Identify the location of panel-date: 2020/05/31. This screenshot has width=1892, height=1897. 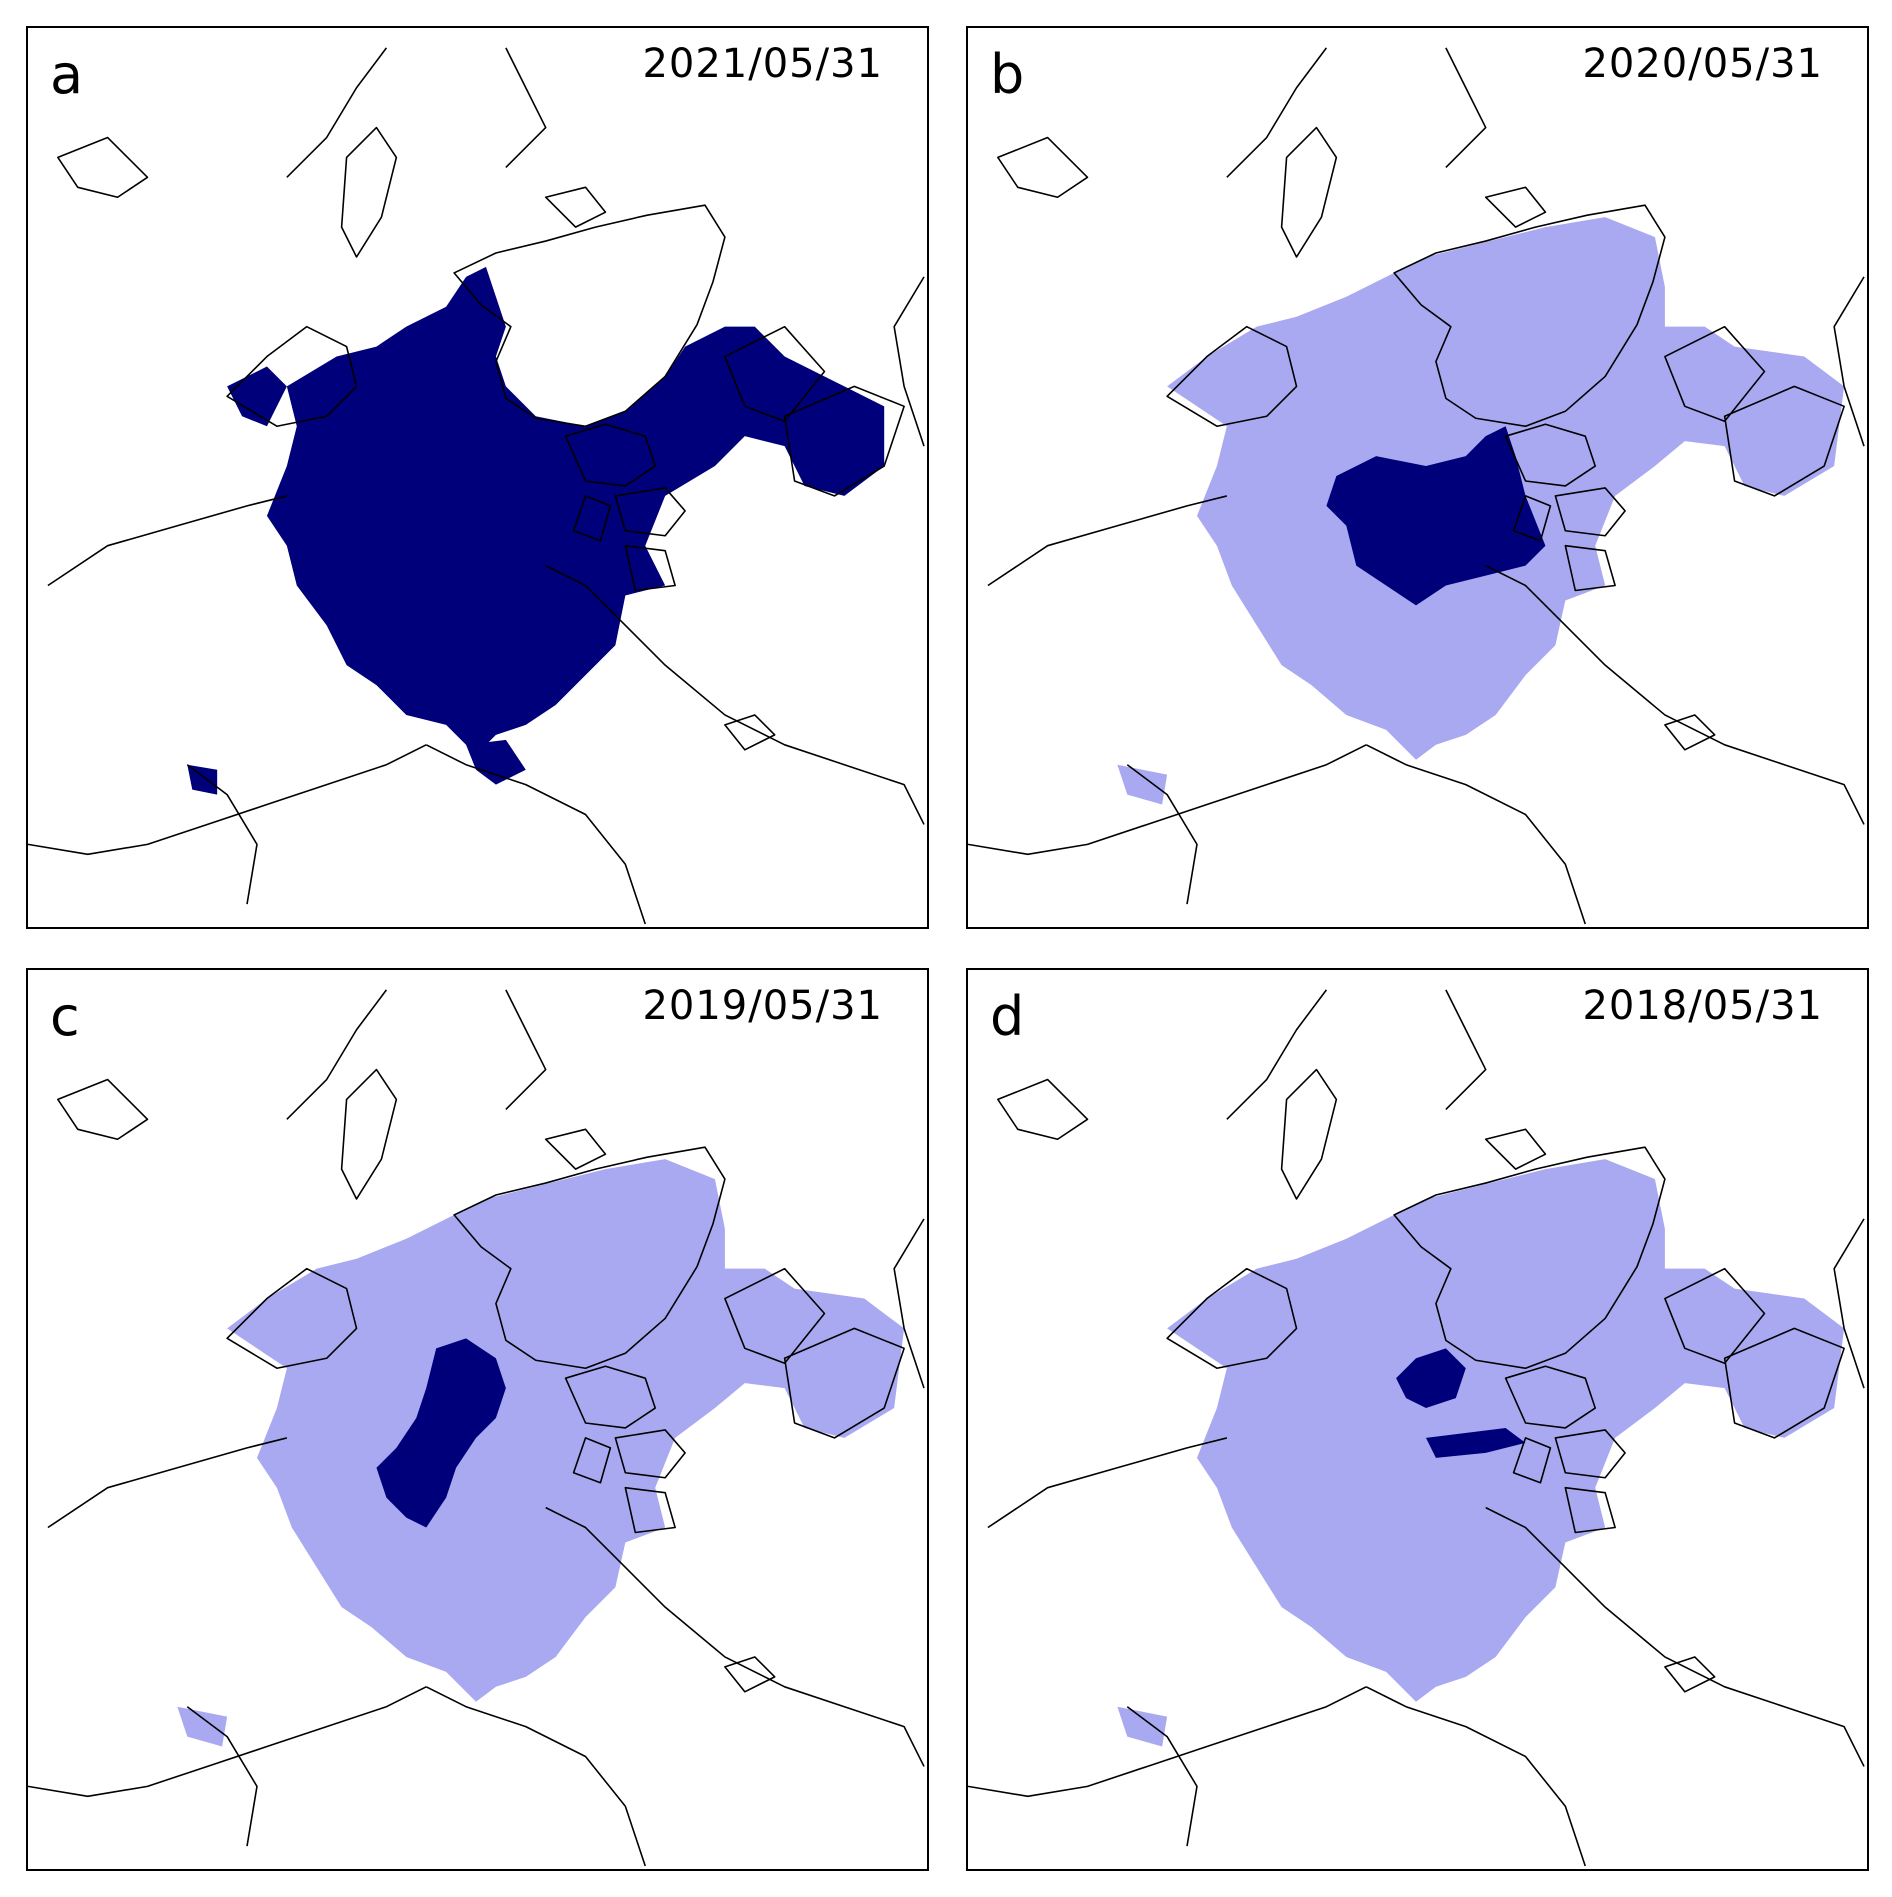
(1702, 64).